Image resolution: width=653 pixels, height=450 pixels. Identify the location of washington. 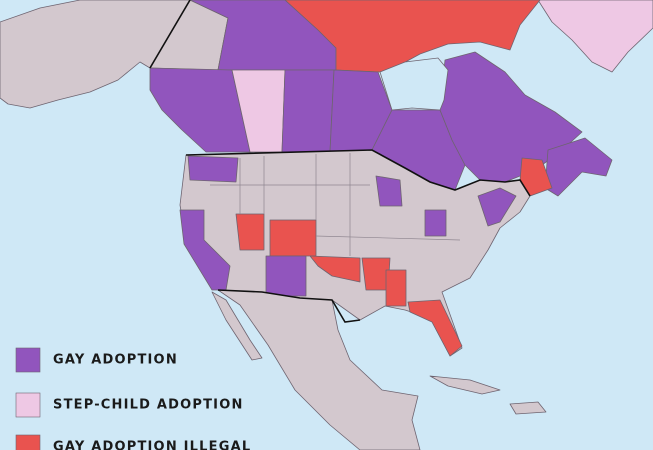
(213, 169).